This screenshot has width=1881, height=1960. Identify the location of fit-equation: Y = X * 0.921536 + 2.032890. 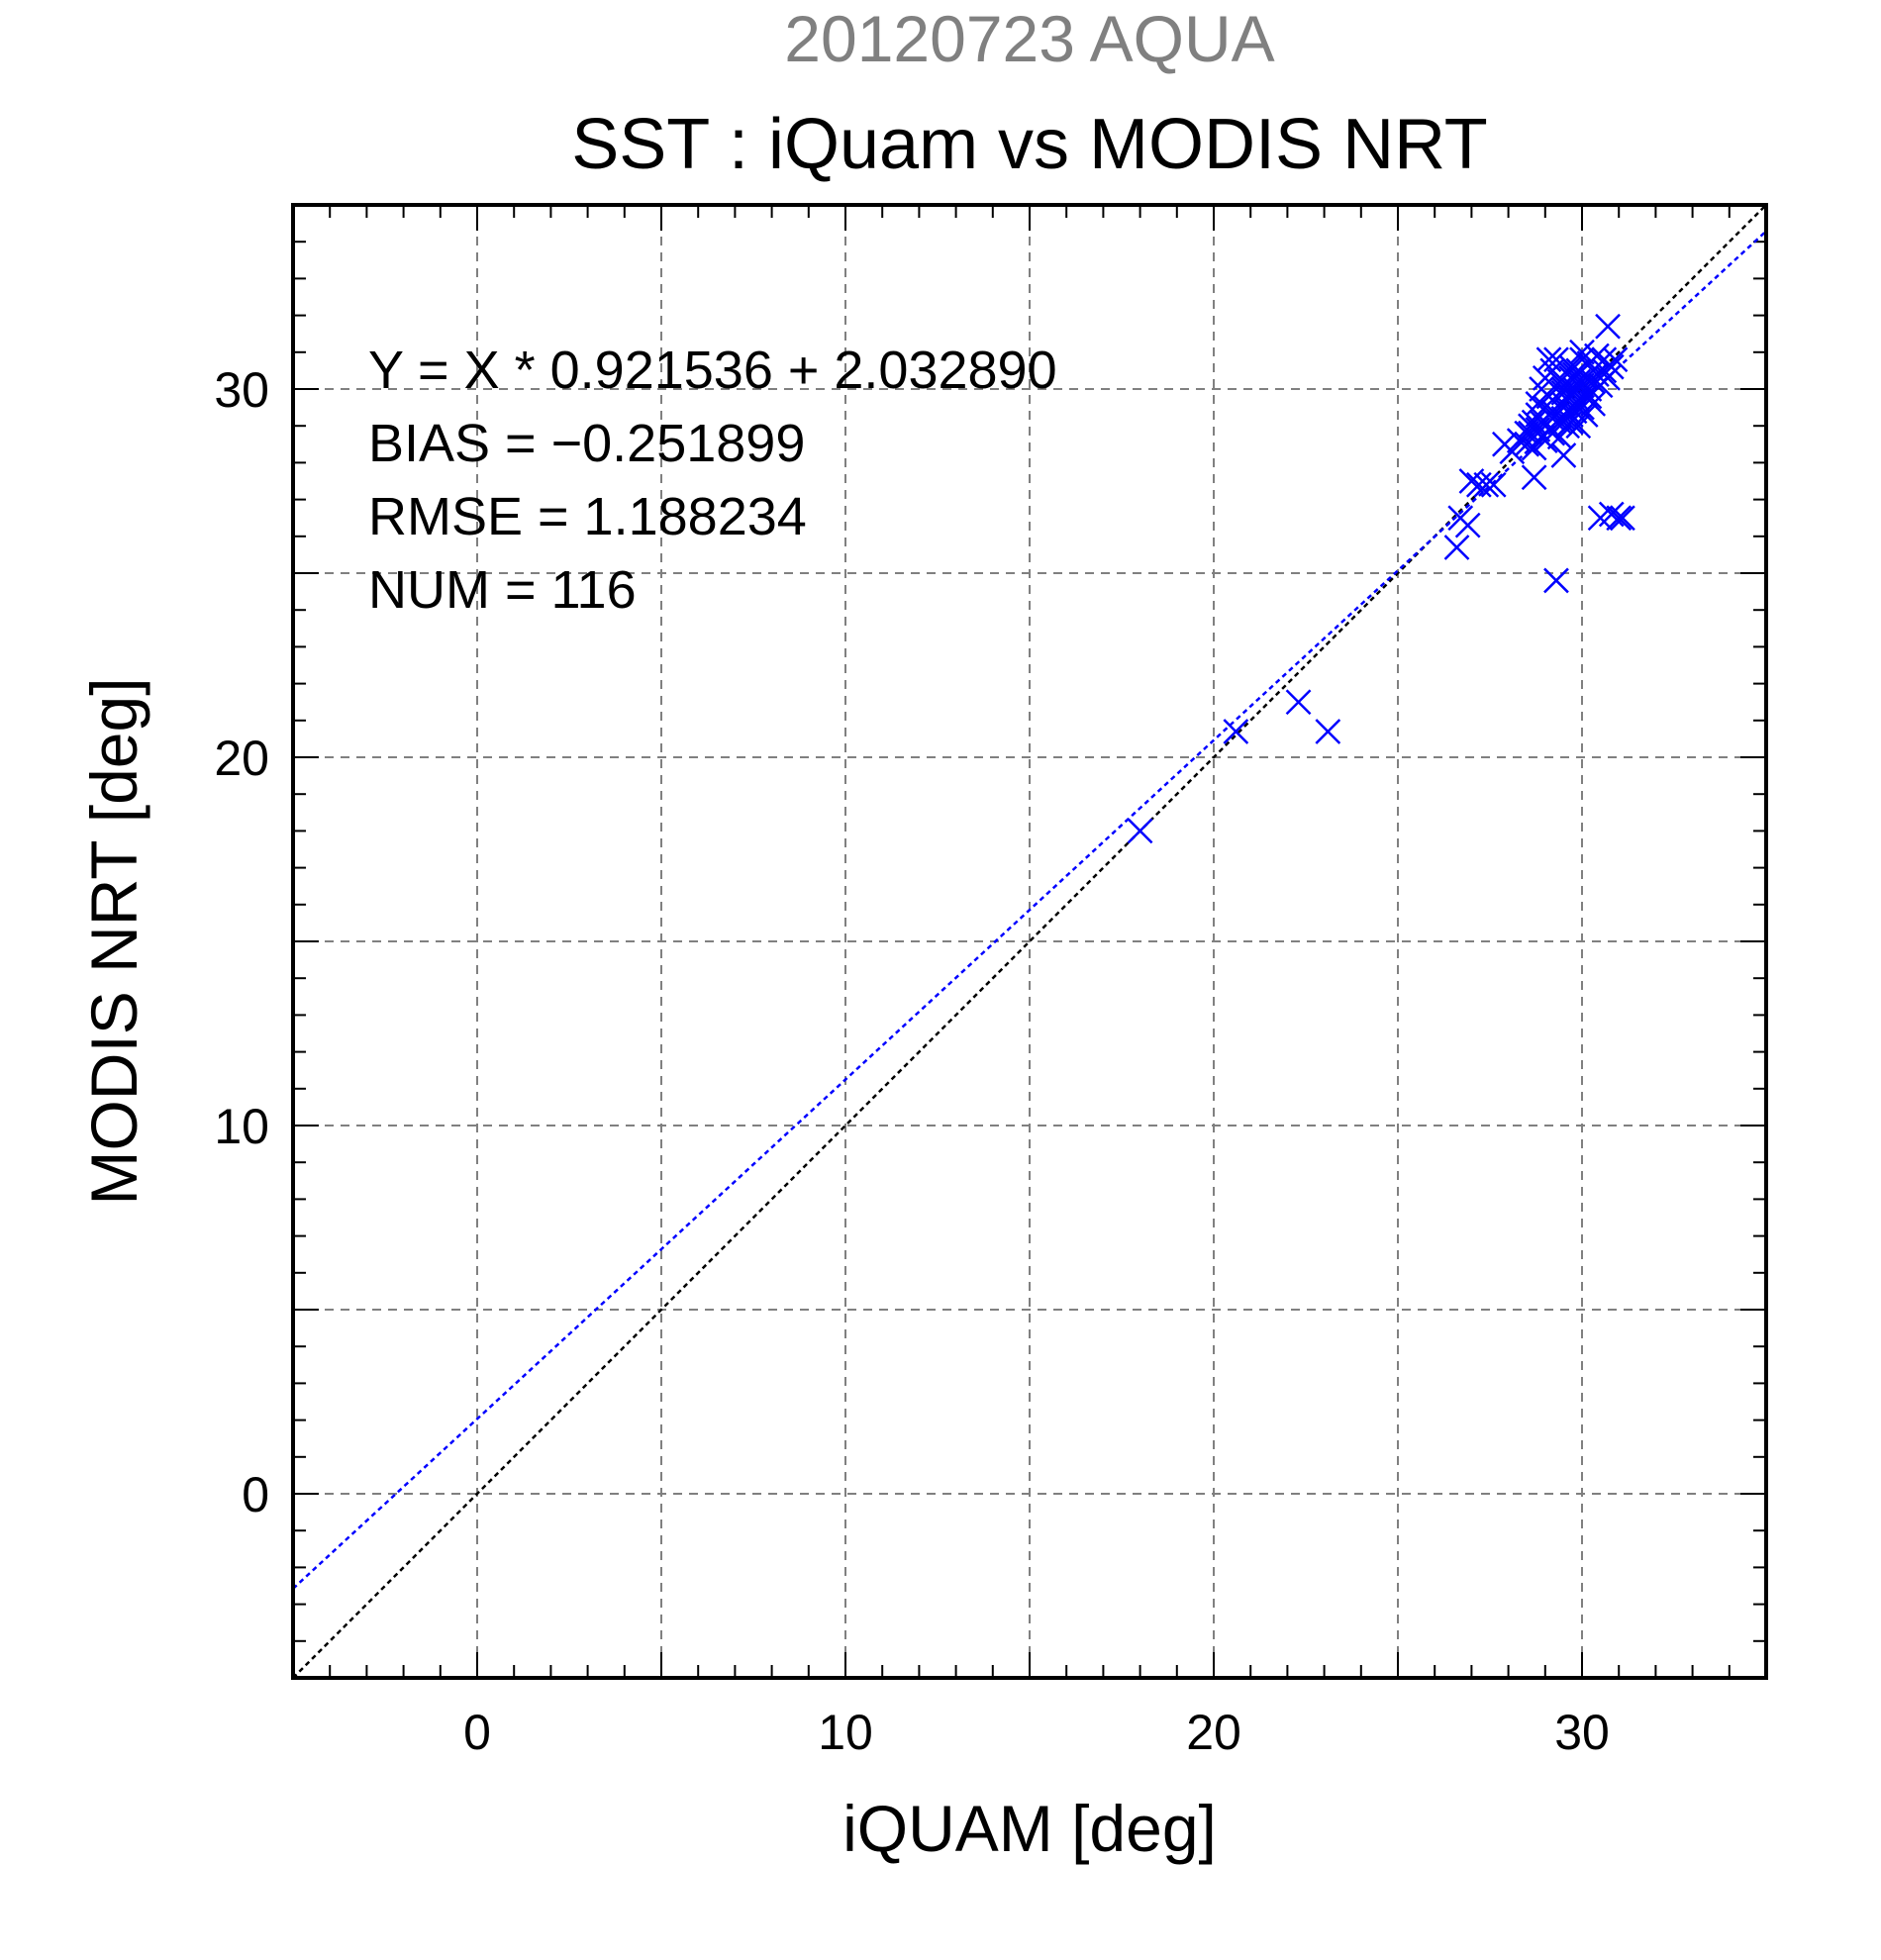
(712, 370).